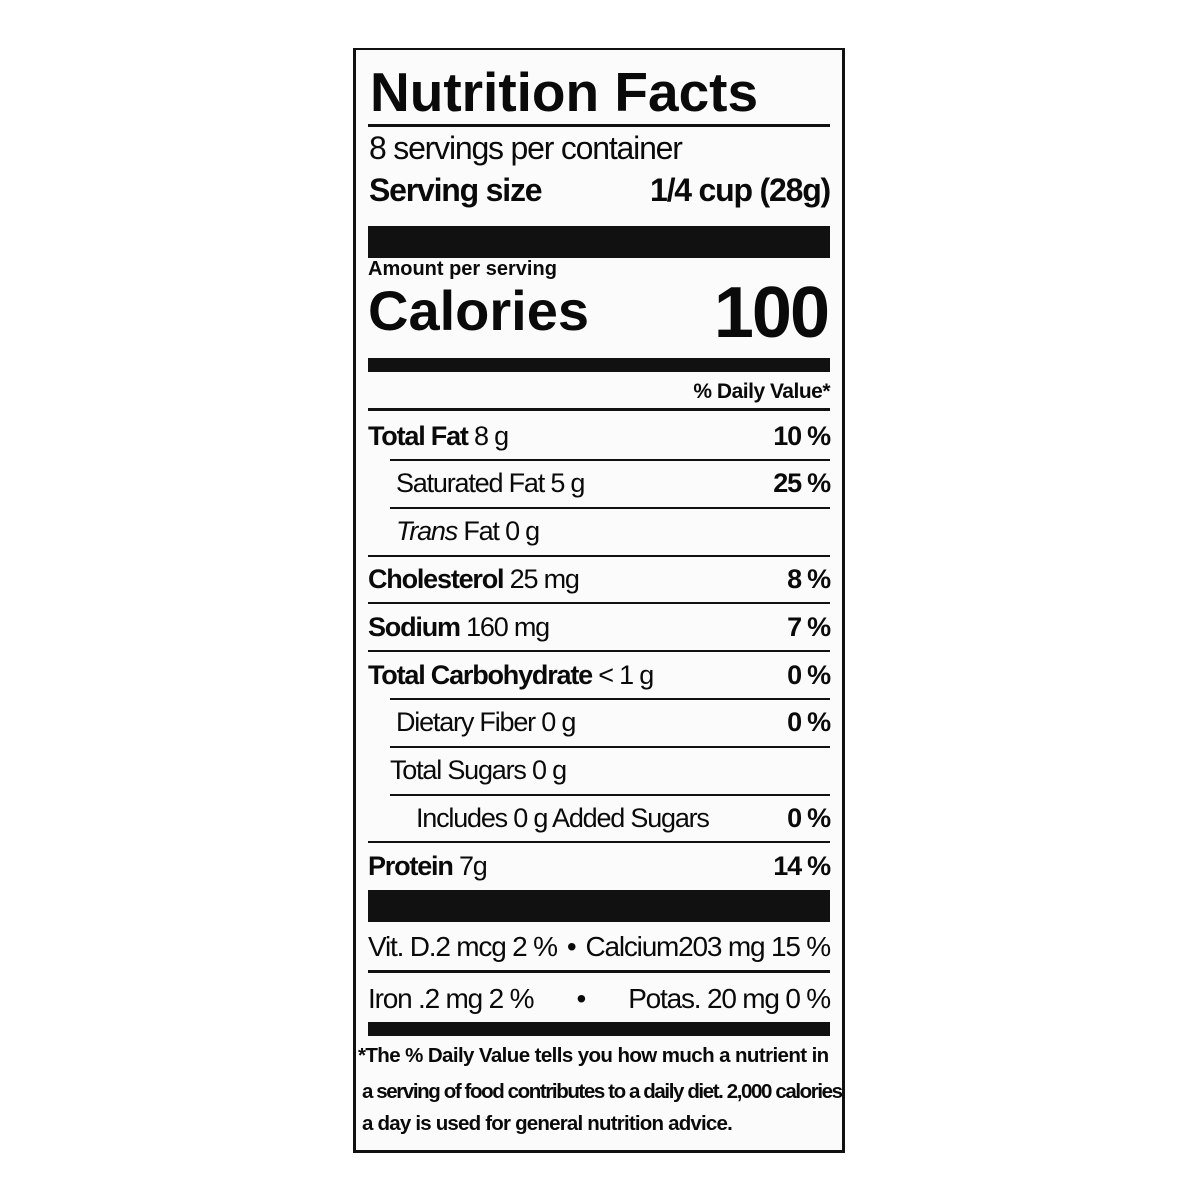  Describe the element at coordinates (480, 674) in the screenshot. I see `nutrient-name: Total Carbohydrate` at that location.